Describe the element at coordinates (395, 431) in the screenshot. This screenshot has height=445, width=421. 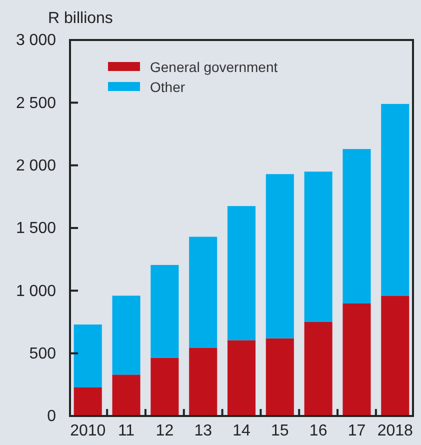
I see `x-tick-label: 2018` at that location.